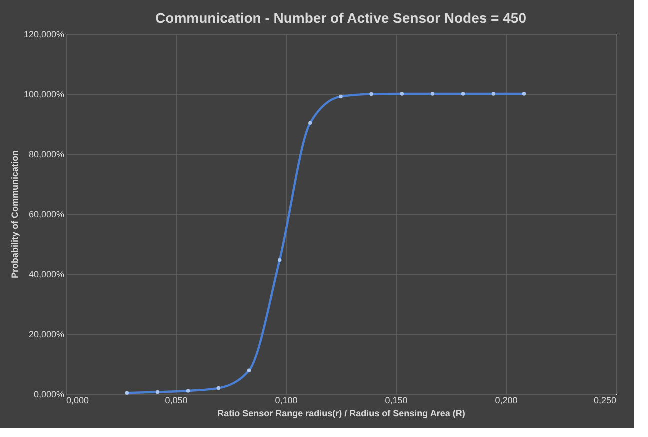  Describe the element at coordinates (46, 215) in the screenshot. I see `y-tick-label: 60,000%` at that location.